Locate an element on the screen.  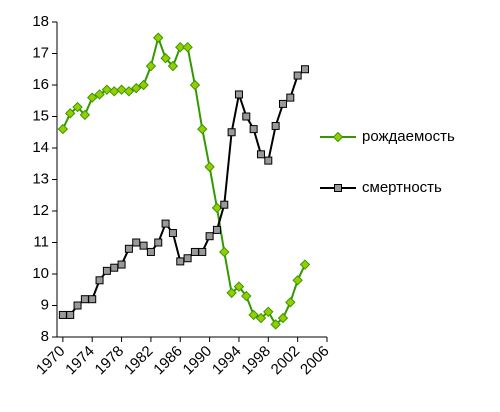
y-tick-label: 14 is located at coordinates (40, 147).